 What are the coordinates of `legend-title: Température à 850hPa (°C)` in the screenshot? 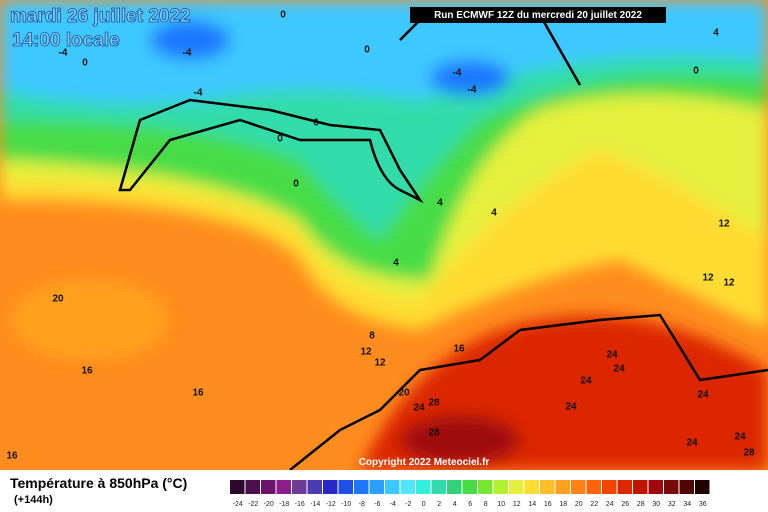 It's located at (98, 483).